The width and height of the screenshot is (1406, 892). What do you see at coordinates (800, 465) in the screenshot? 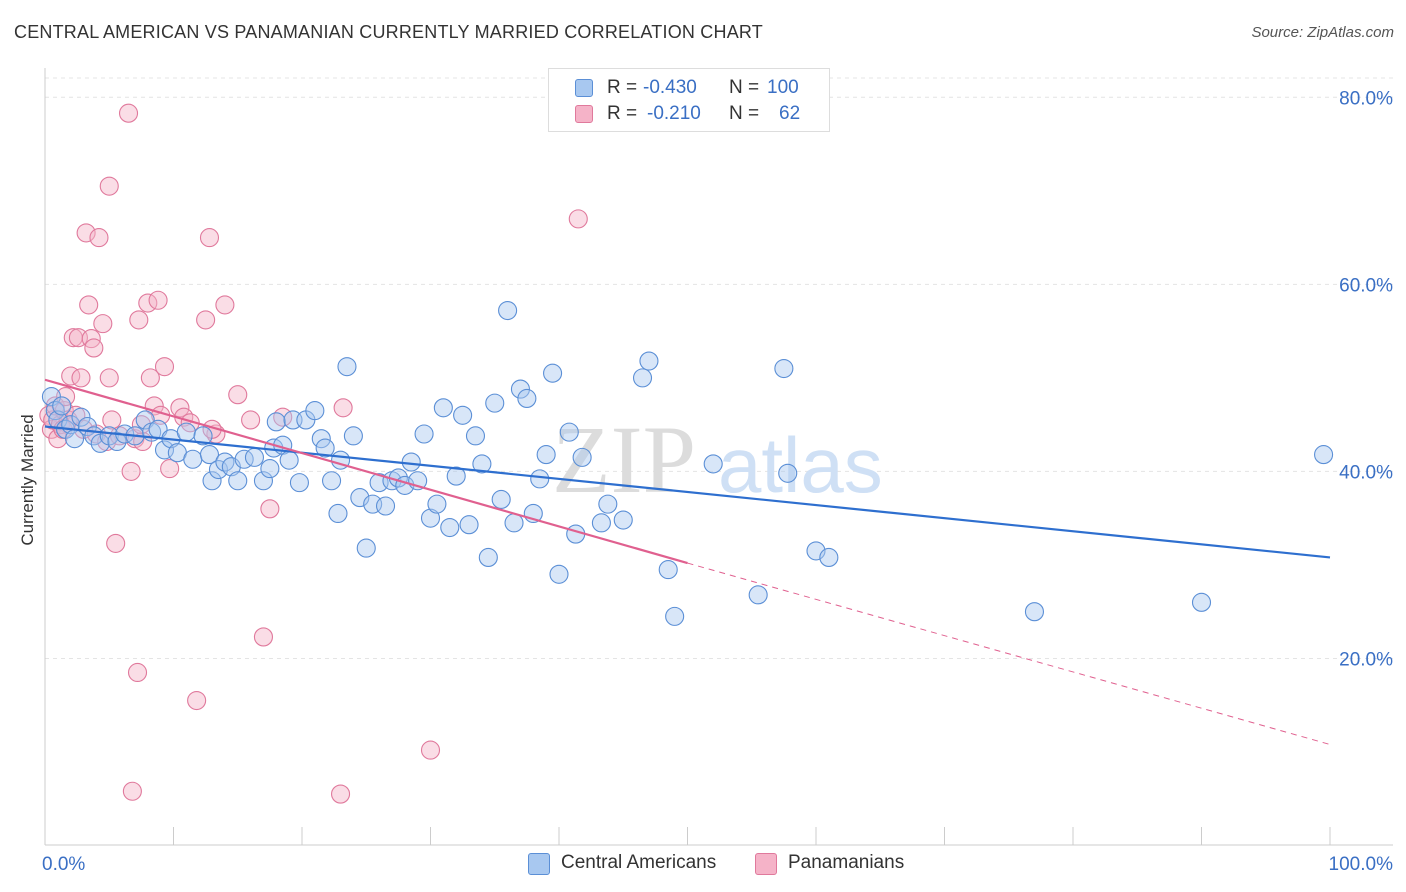
I see `watermark-atlas: atlas` at bounding box center [800, 465].